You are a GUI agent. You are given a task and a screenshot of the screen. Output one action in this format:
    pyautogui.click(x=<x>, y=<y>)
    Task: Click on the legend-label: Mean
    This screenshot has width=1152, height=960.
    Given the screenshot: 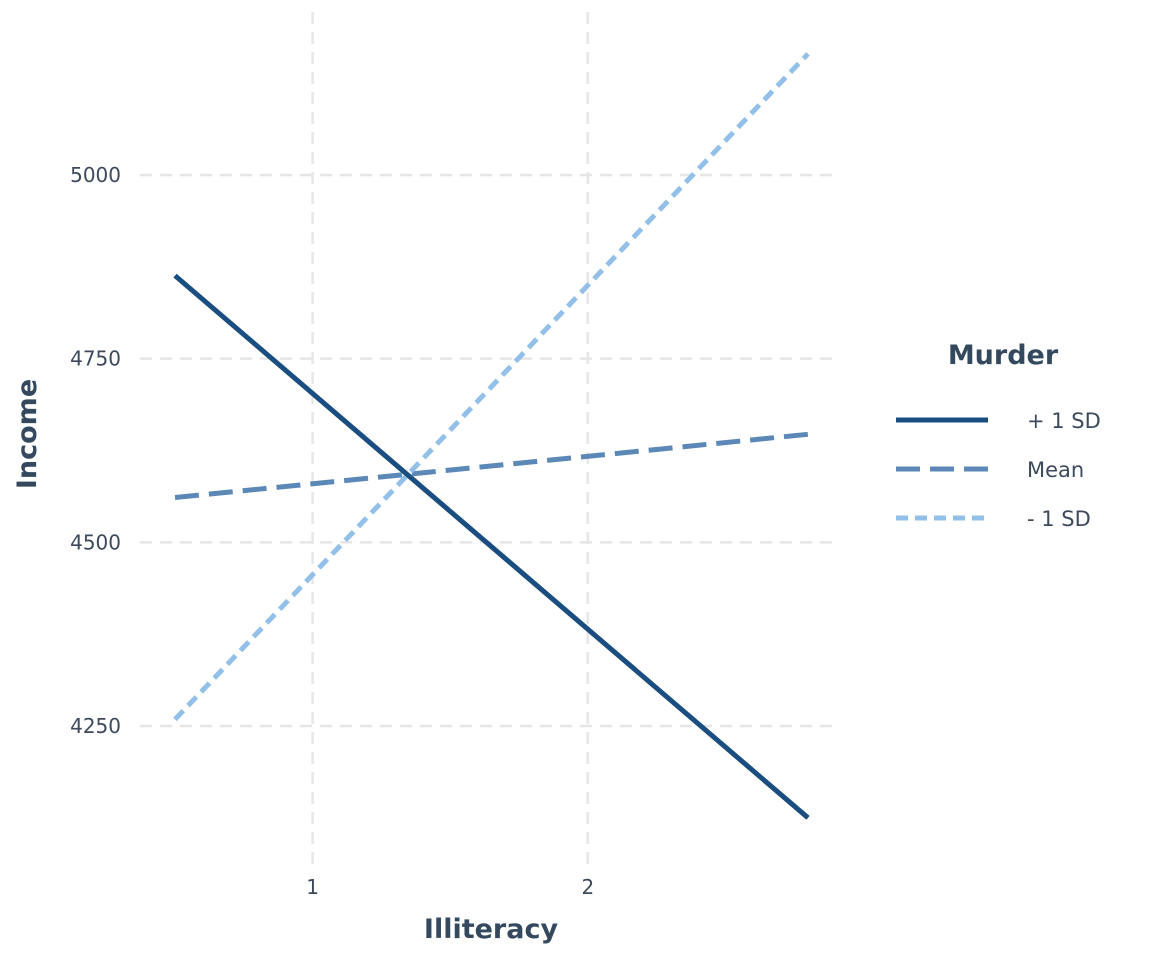 What is the action you would take?
    pyautogui.click(x=1055, y=470)
    